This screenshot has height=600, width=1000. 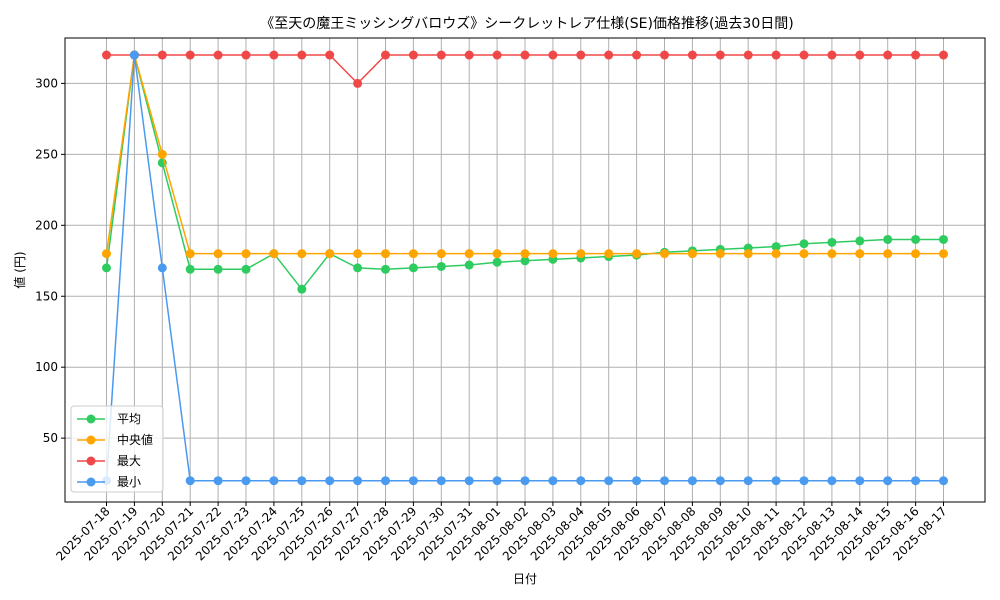 I want to click on y-tick-label: 250, so click(x=46, y=154).